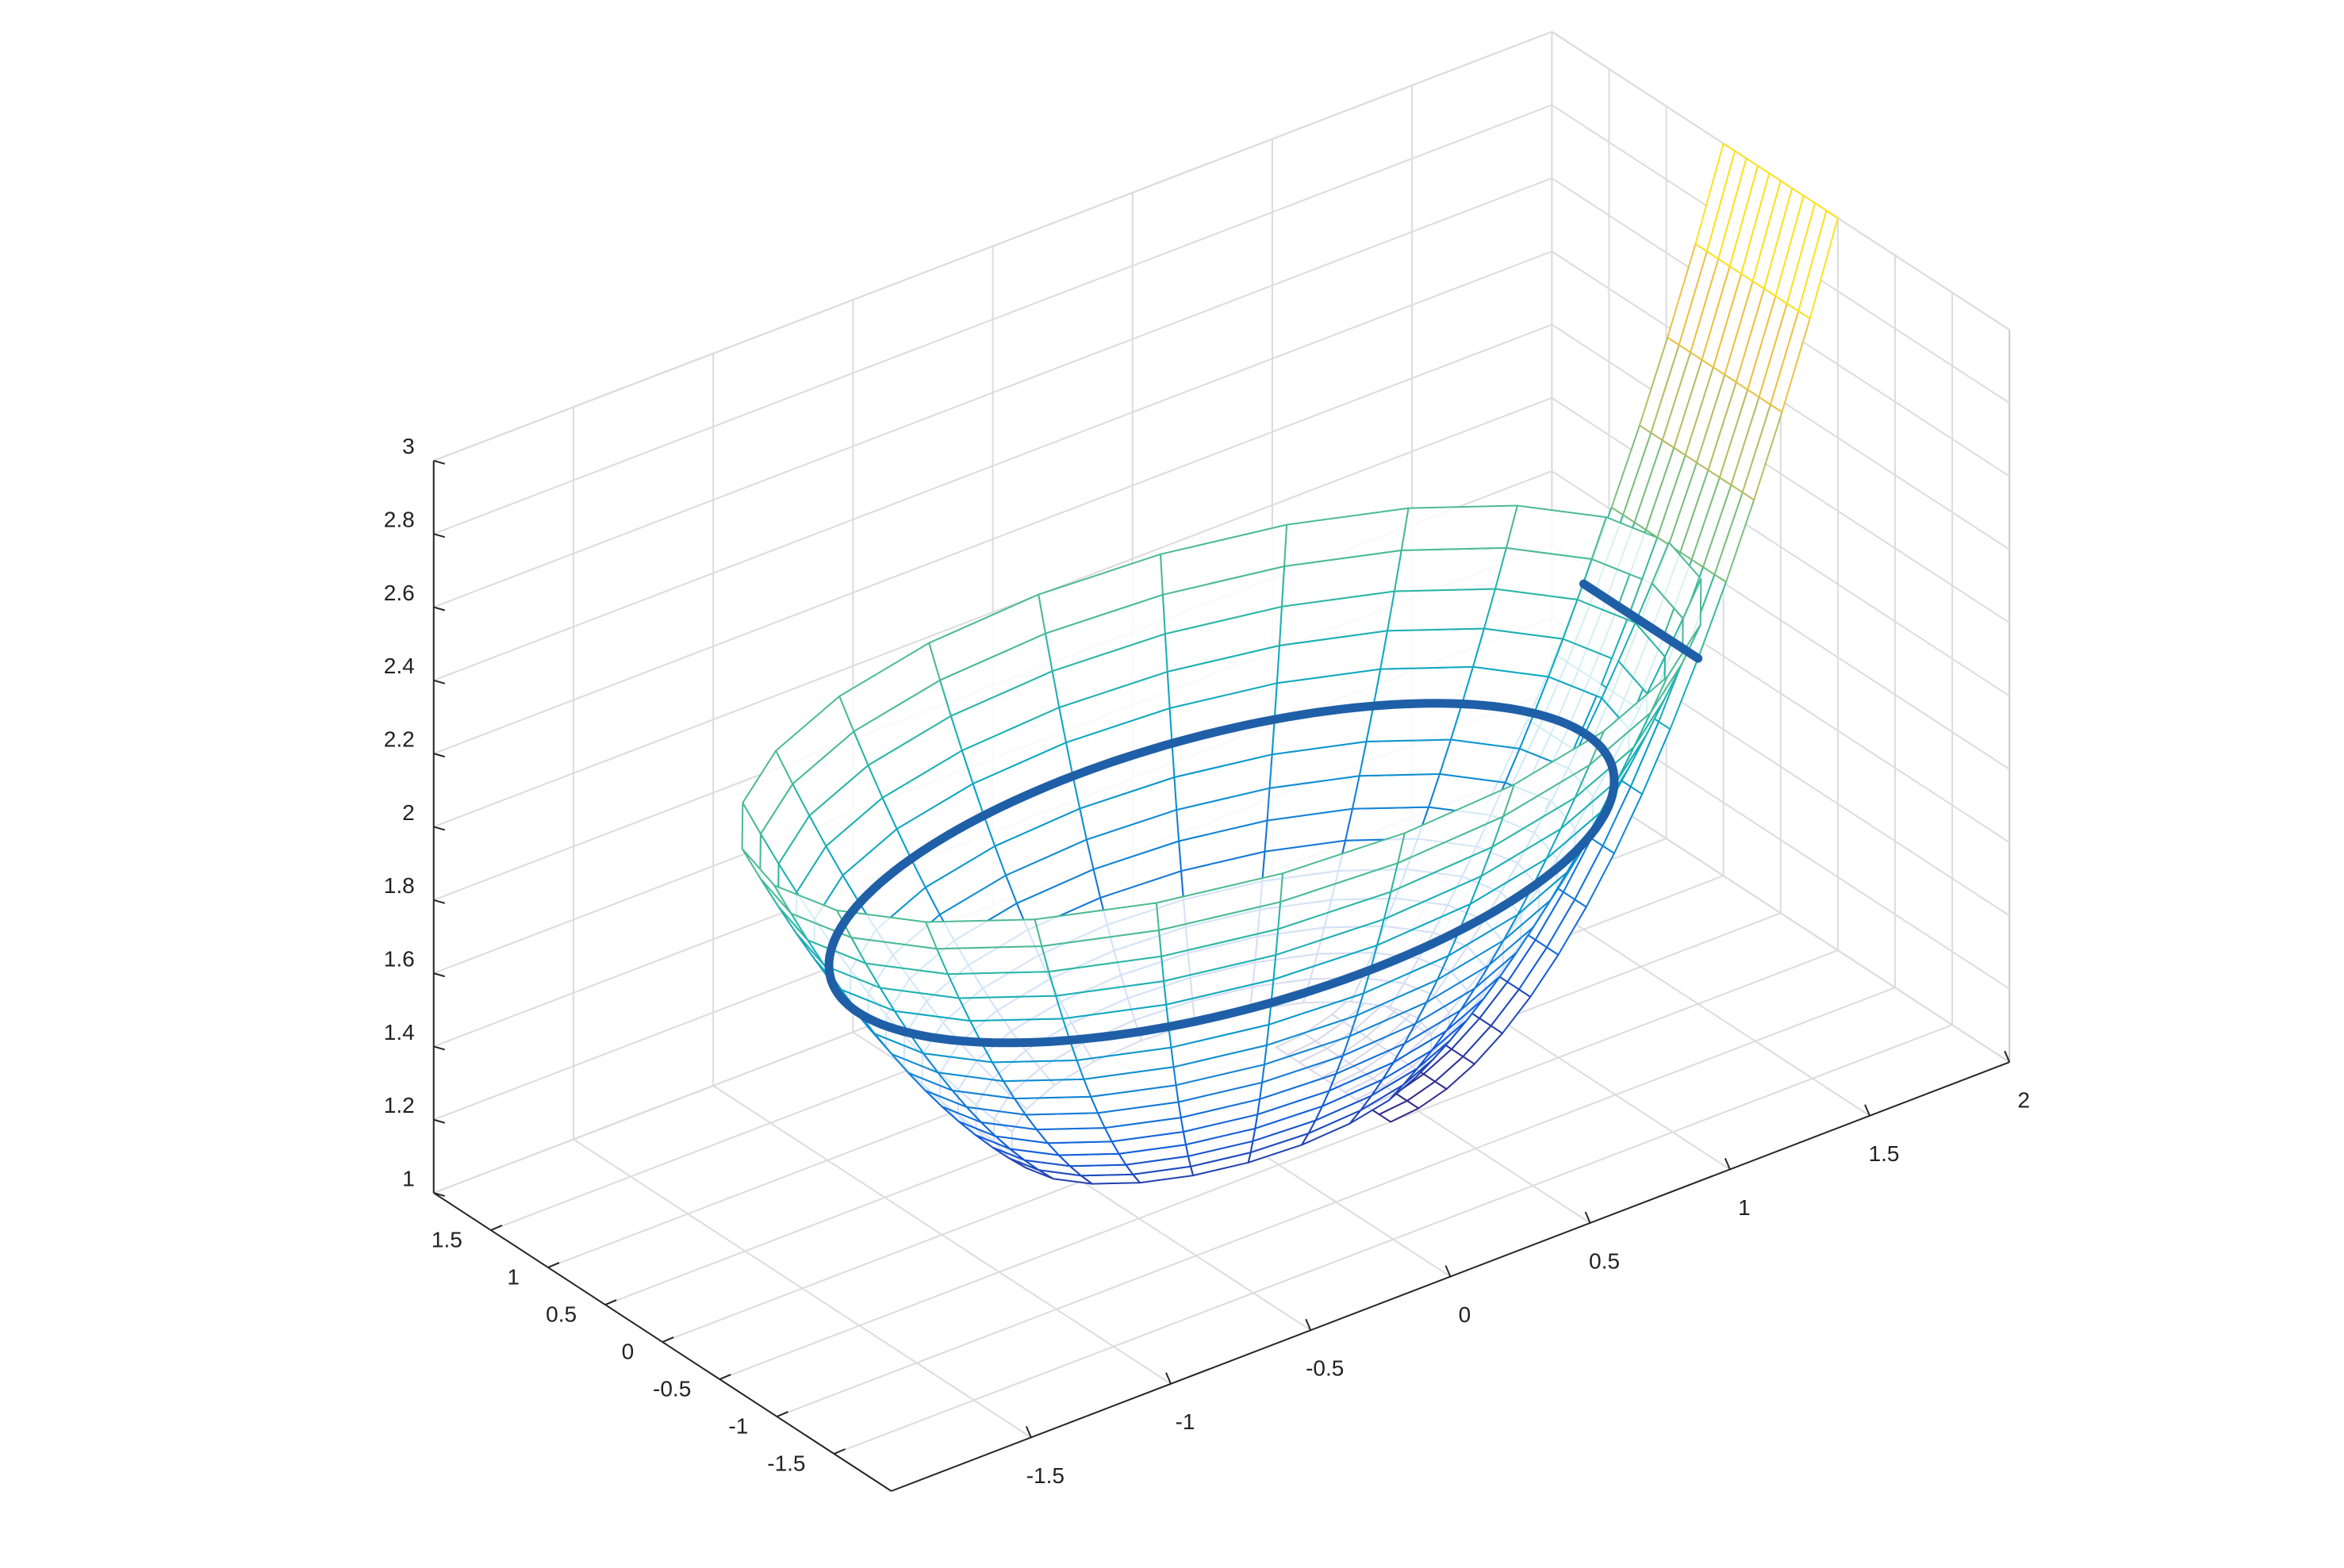 This screenshot has width=2344, height=1568. Describe the element at coordinates (399, 666) in the screenshot. I see `z-tick-label: 2.4` at that location.